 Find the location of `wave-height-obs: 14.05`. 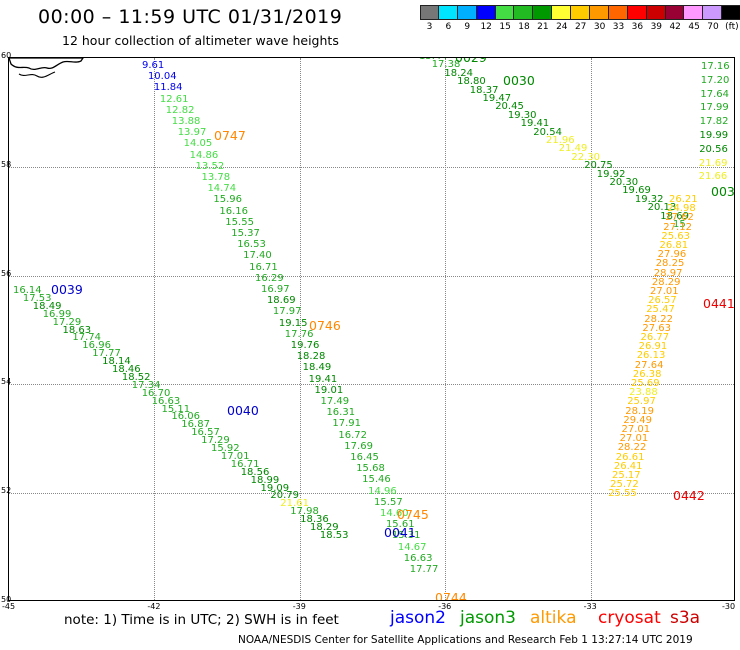

wave-height-obs: 14.05 is located at coordinates (198, 144).